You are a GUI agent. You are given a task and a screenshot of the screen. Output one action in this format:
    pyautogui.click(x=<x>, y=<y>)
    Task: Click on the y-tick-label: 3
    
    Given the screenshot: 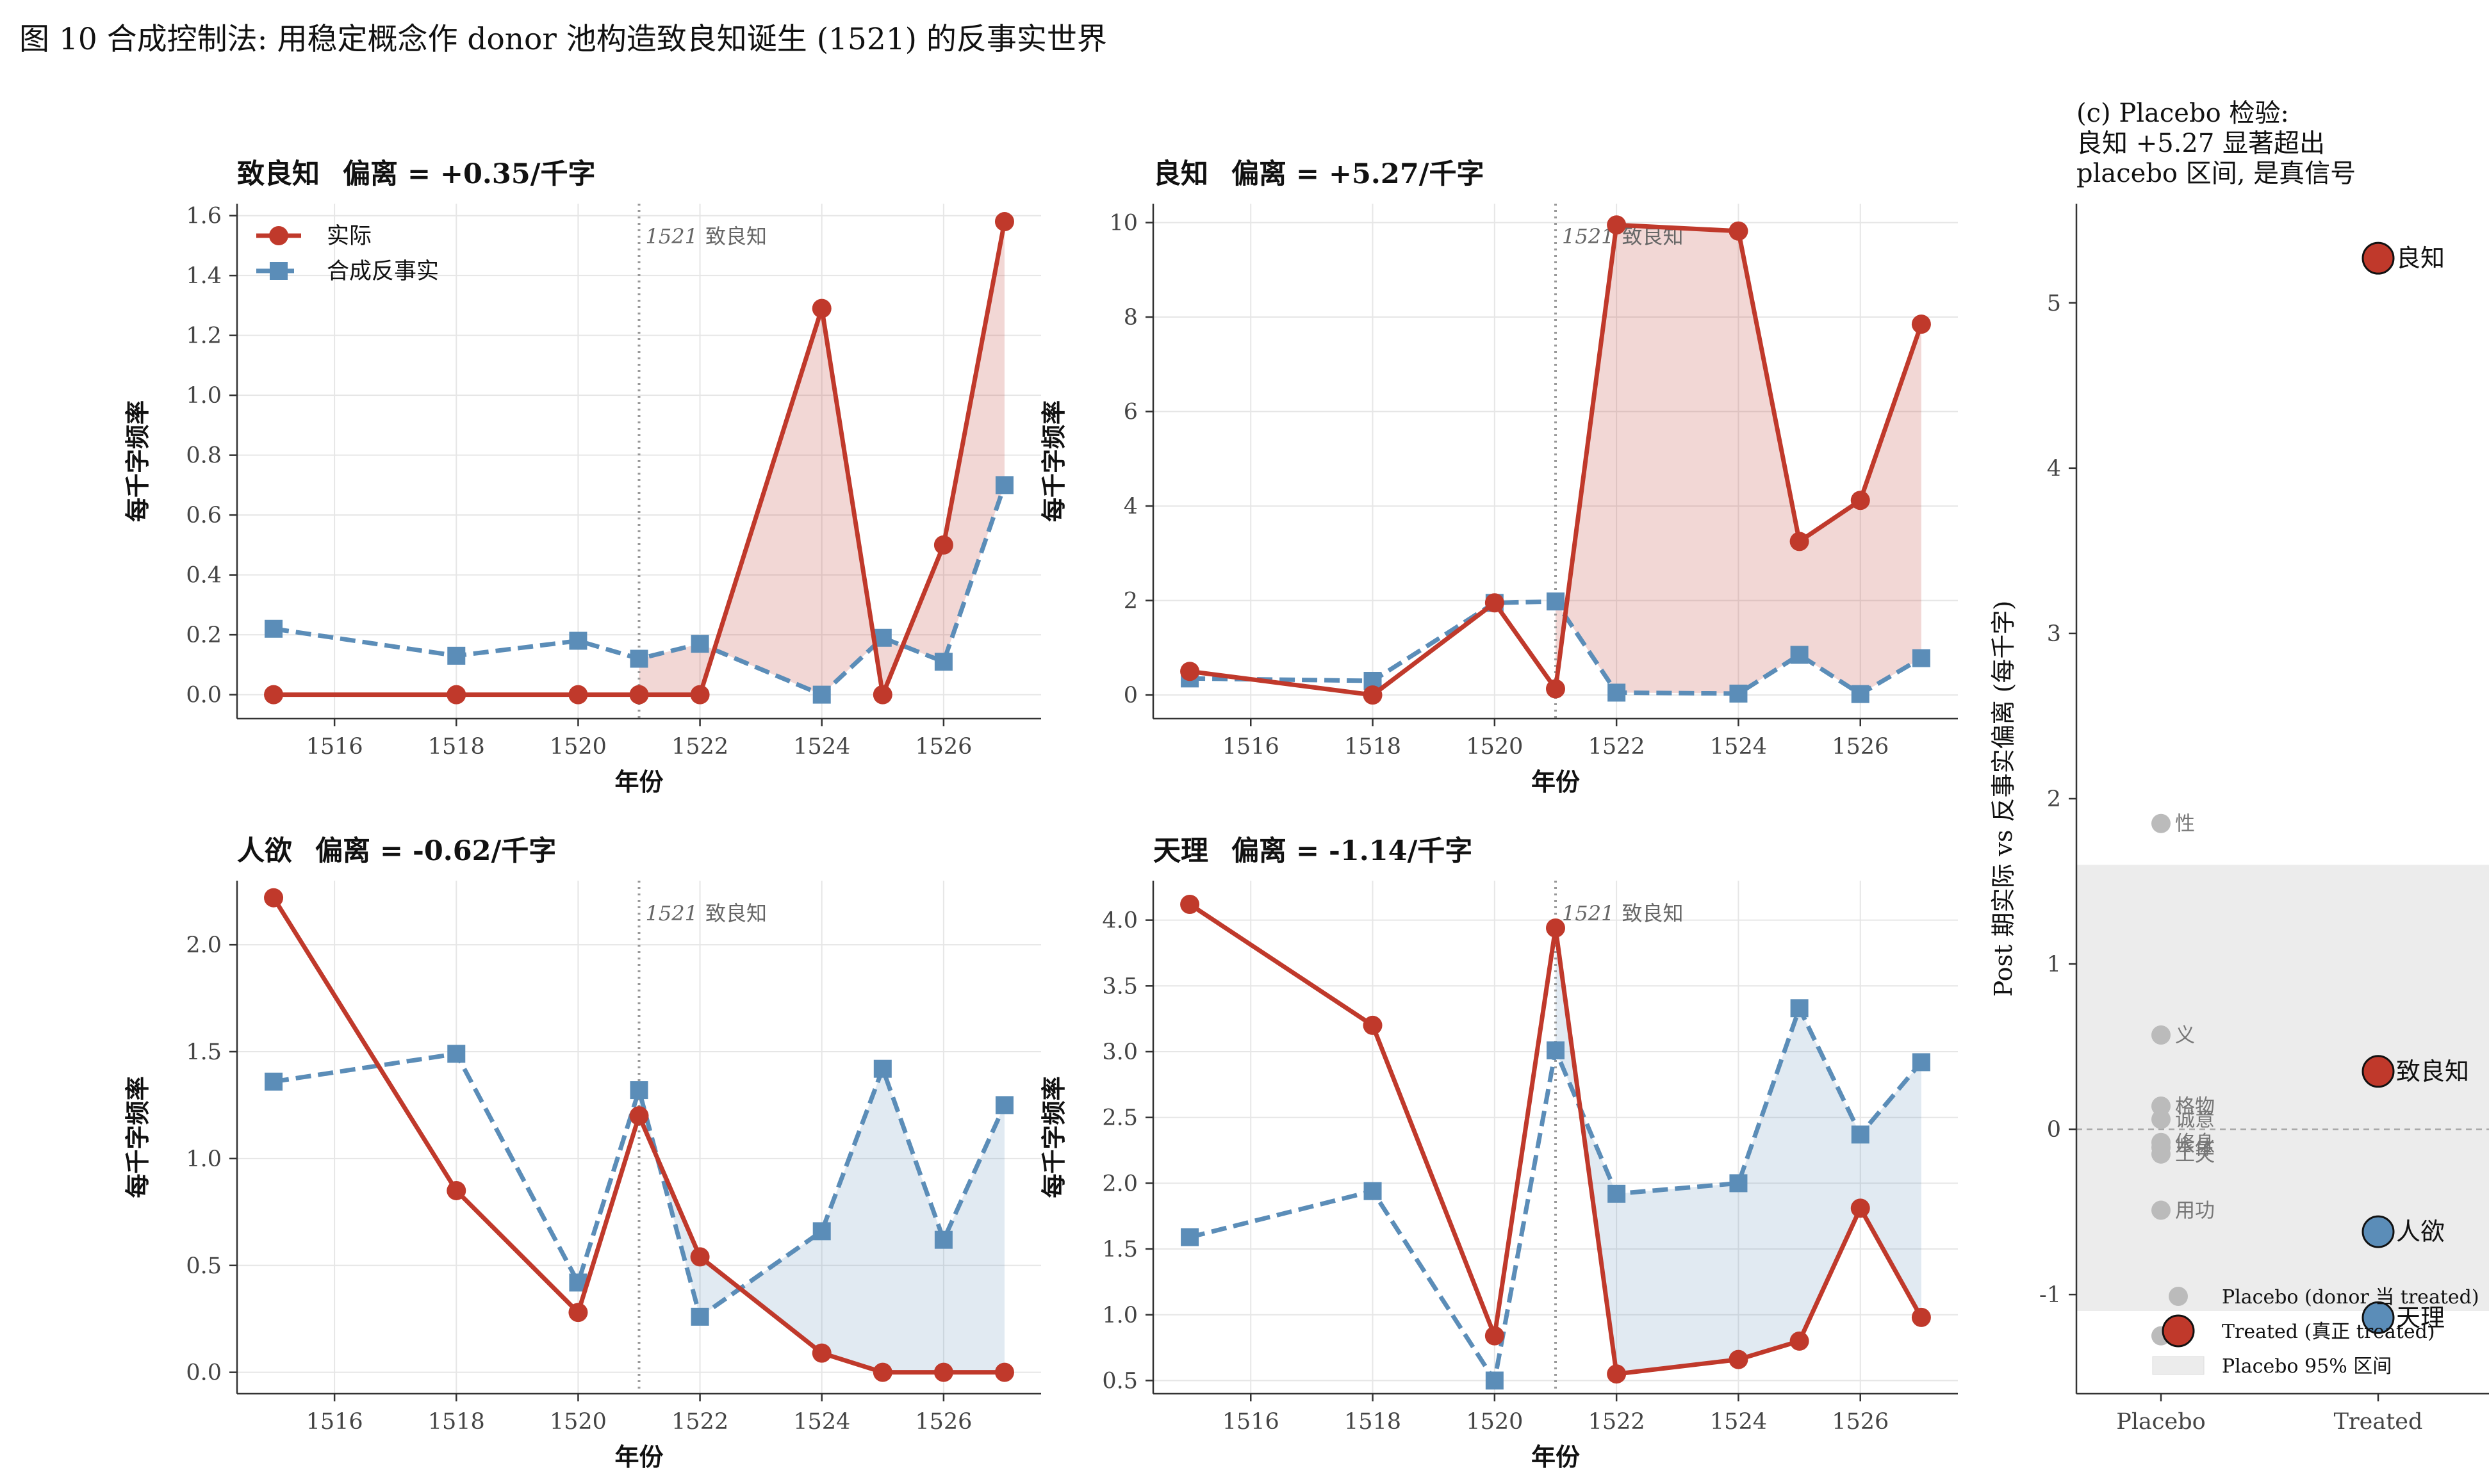 What is the action you would take?
    pyautogui.click(x=2054, y=634)
    